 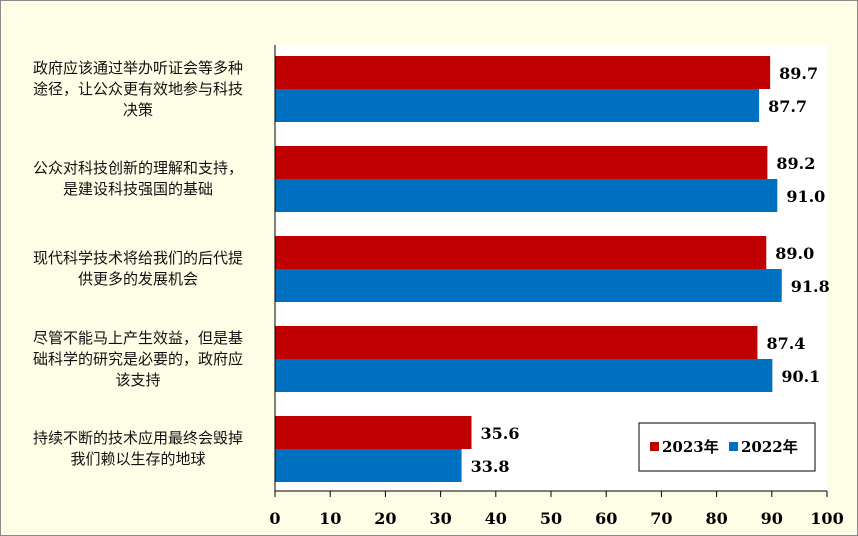 I want to click on x-tick-label-30: 30, so click(x=440, y=518).